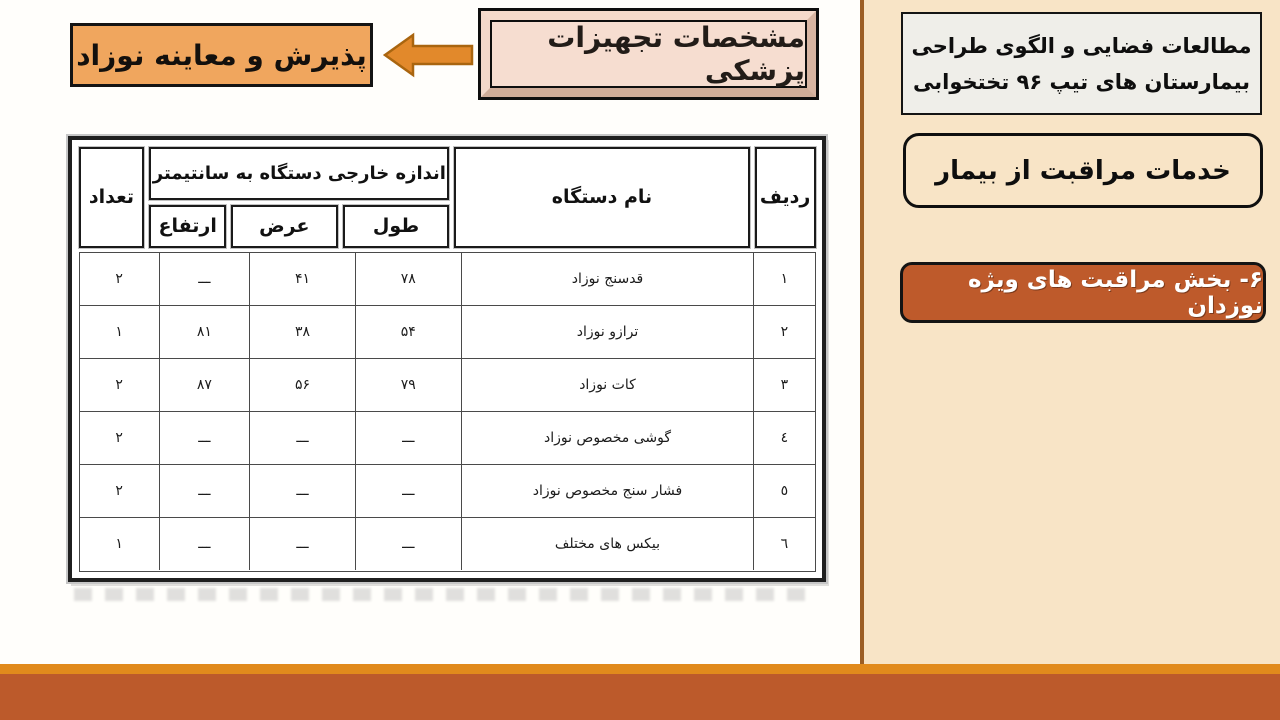 The height and width of the screenshot is (720, 1280). I want to click on cell-row-number: ٥, so click(784, 491).